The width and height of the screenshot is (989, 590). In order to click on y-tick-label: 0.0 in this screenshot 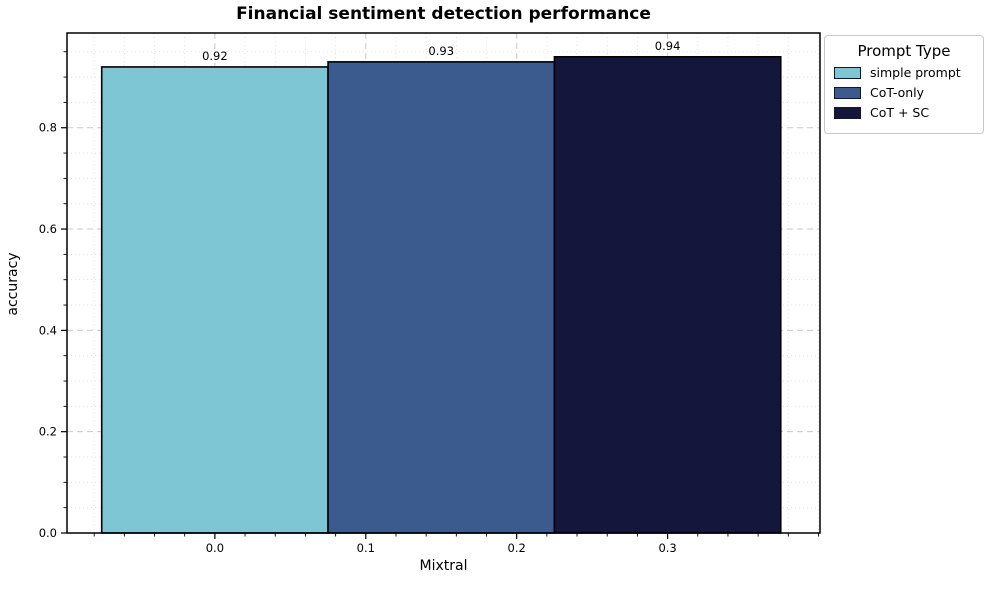, I will do `click(48, 533)`.